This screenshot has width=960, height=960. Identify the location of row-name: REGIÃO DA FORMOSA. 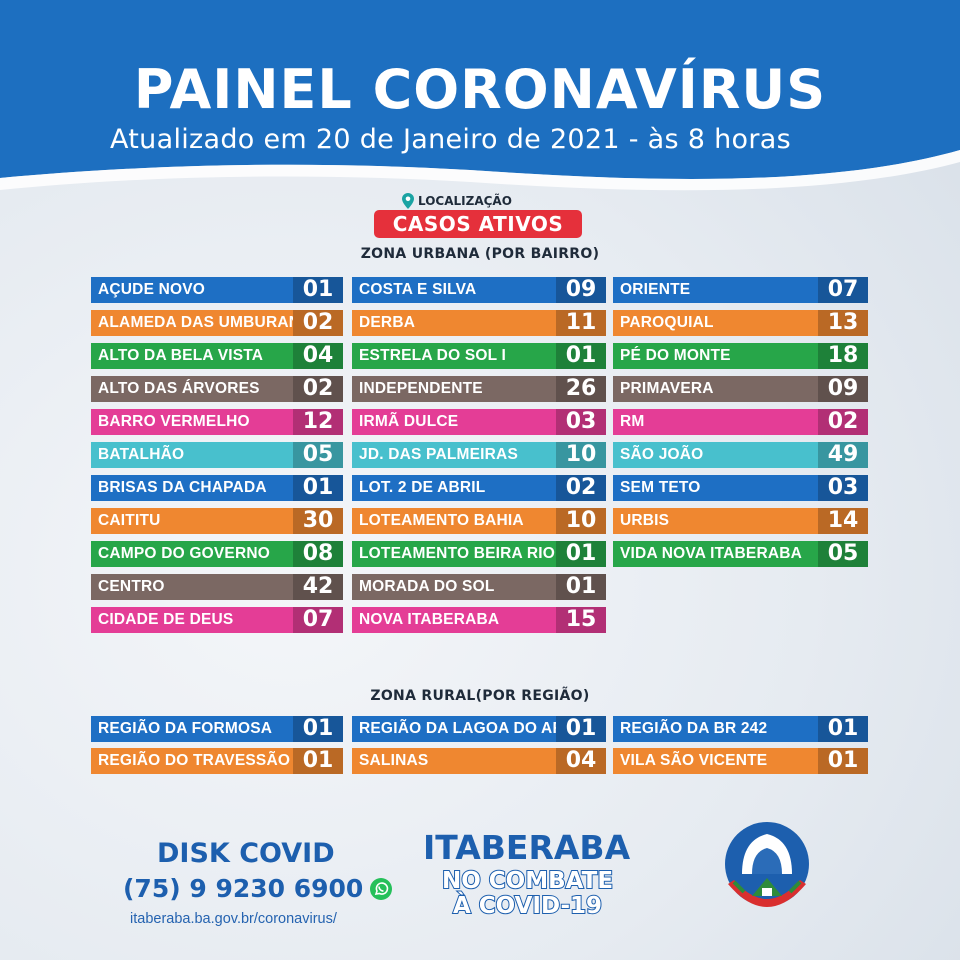
(185, 728).